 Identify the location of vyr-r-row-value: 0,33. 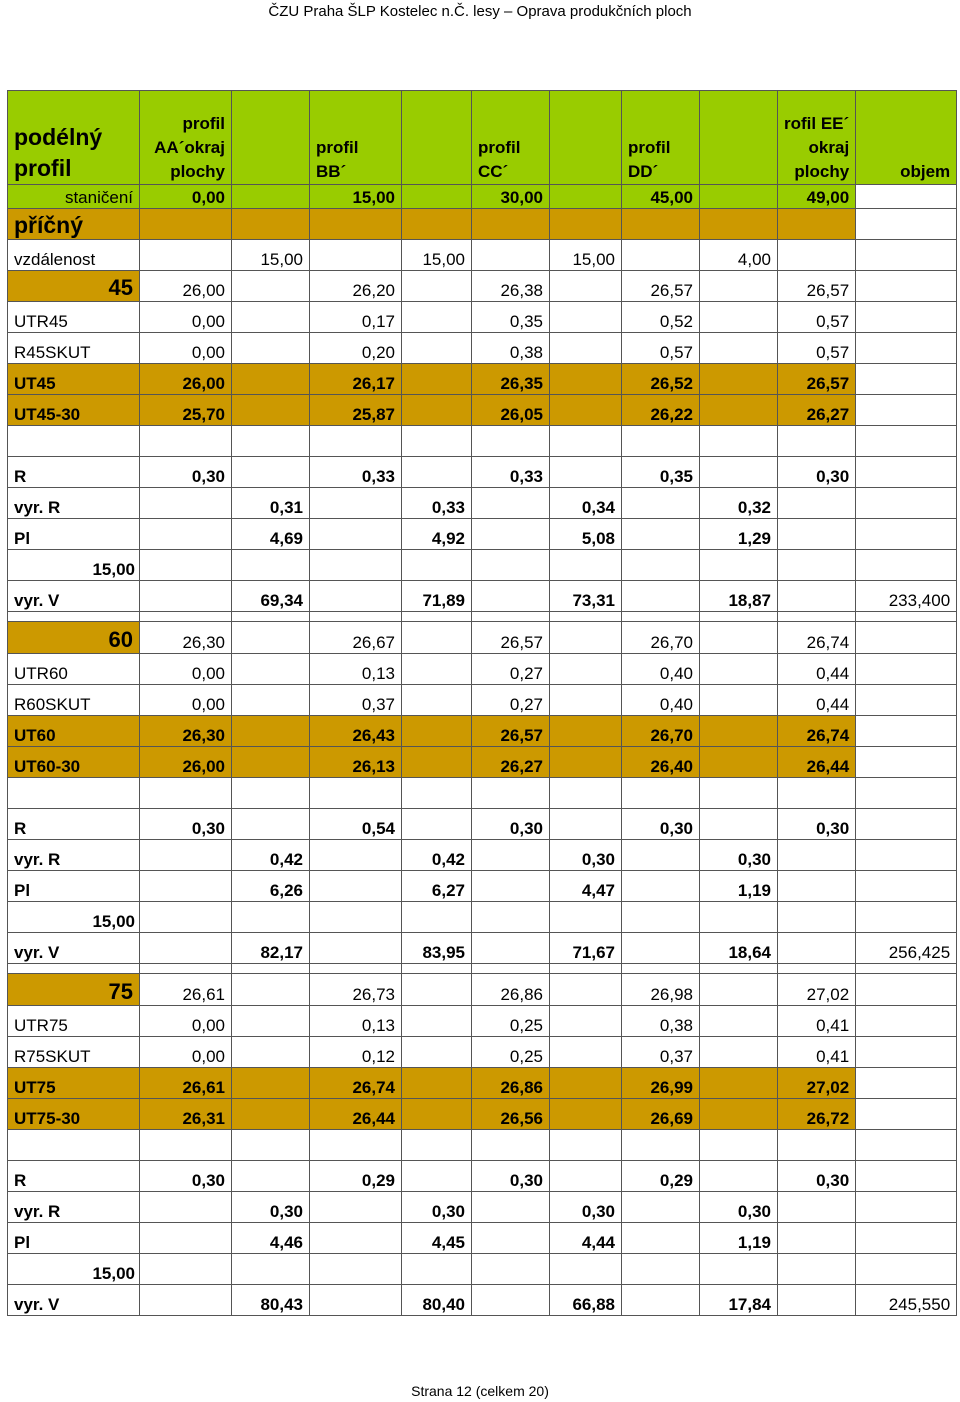
(436, 503).